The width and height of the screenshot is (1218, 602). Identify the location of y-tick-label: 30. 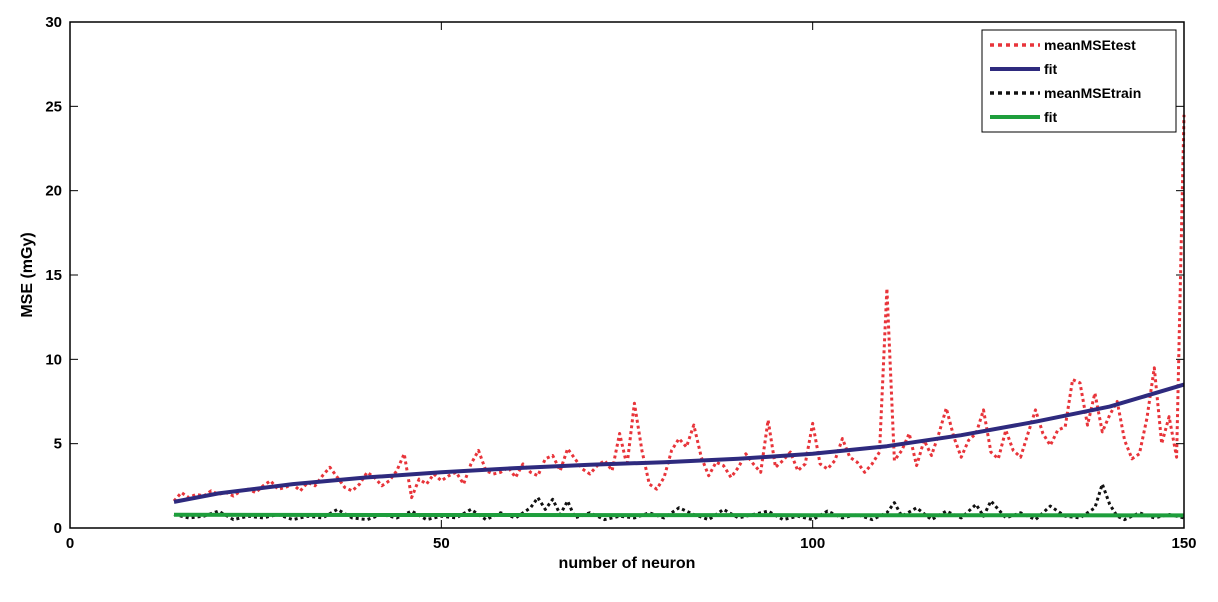
(53, 22).